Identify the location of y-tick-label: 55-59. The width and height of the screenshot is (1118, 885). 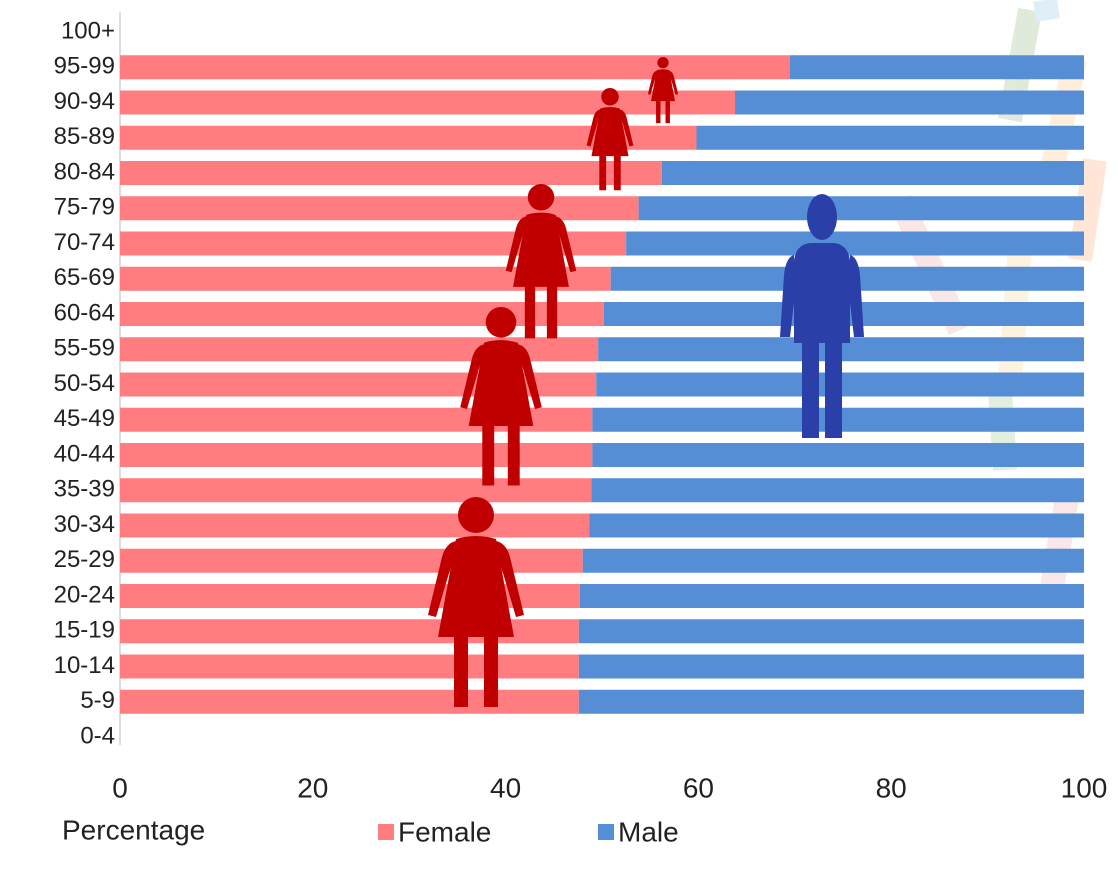
(84, 348).